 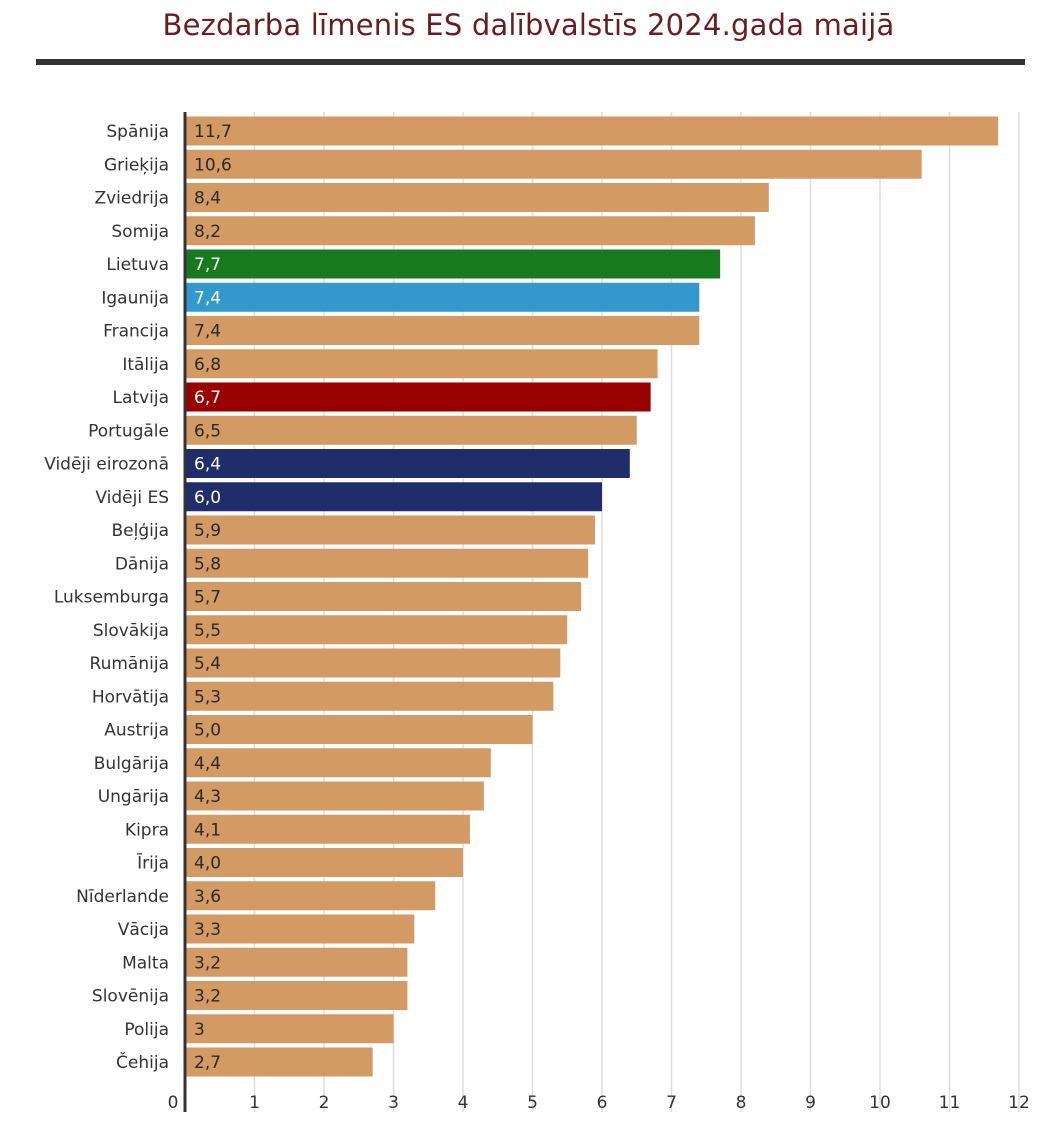 What do you see at coordinates (207, 631) in the screenshot?
I see `data-label: 5,5` at bounding box center [207, 631].